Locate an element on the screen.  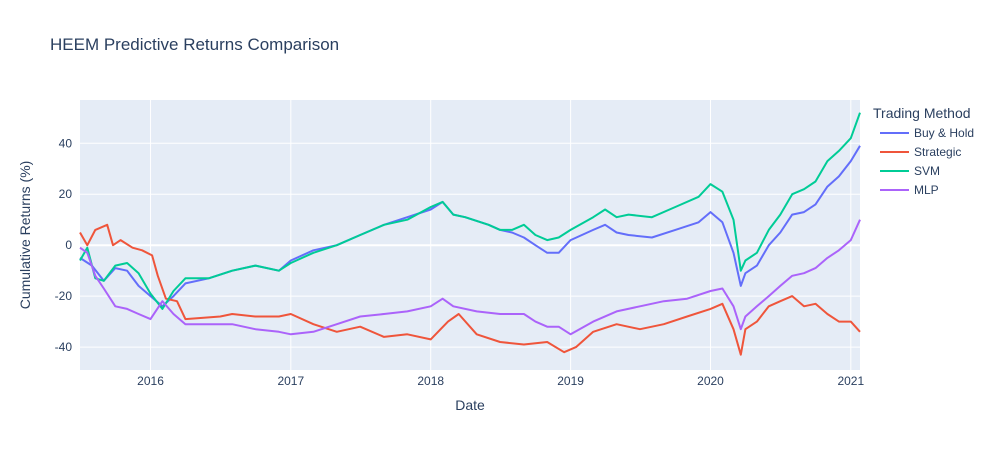
x-axis-label: Date is located at coordinates (470, 405).